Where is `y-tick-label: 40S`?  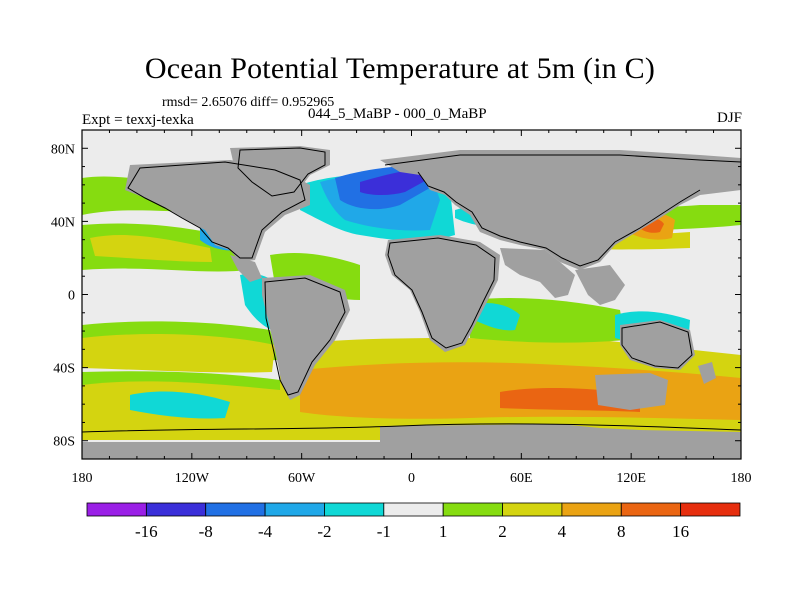
y-tick-label: 40S is located at coordinates (64, 369).